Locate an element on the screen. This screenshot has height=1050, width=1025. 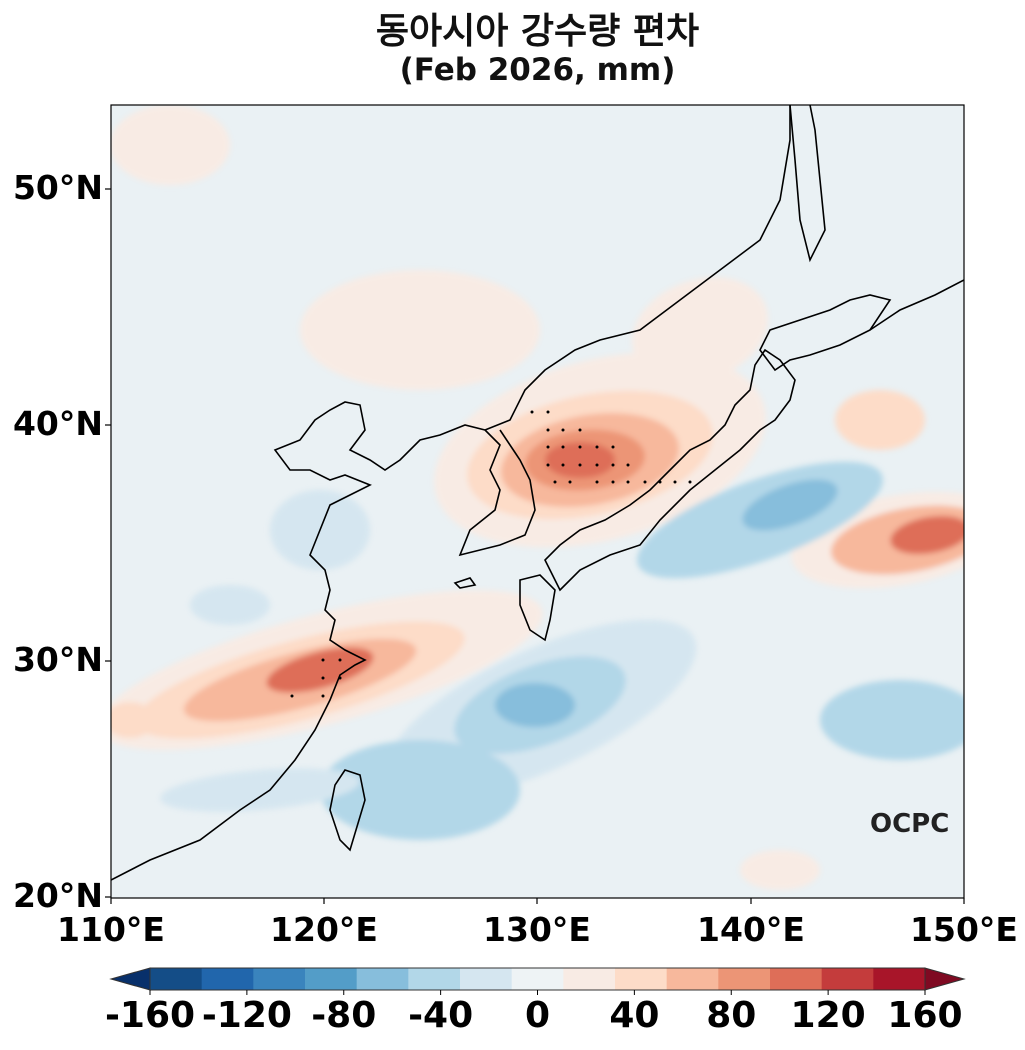
colorbar-tick-label: 120 is located at coordinates (828, 1015).